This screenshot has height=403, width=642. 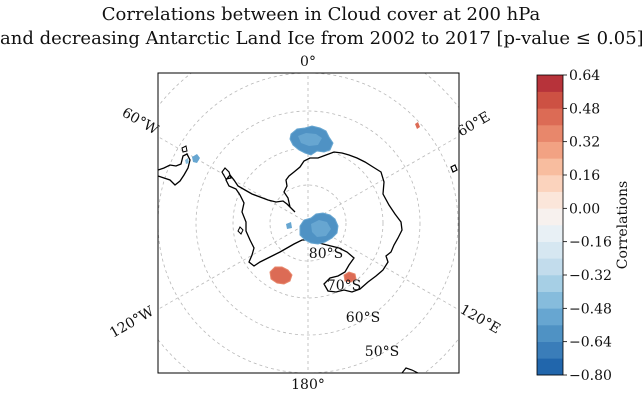 I want to click on colorbar-tick-label-1: 0.48, so click(x=584, y=109).